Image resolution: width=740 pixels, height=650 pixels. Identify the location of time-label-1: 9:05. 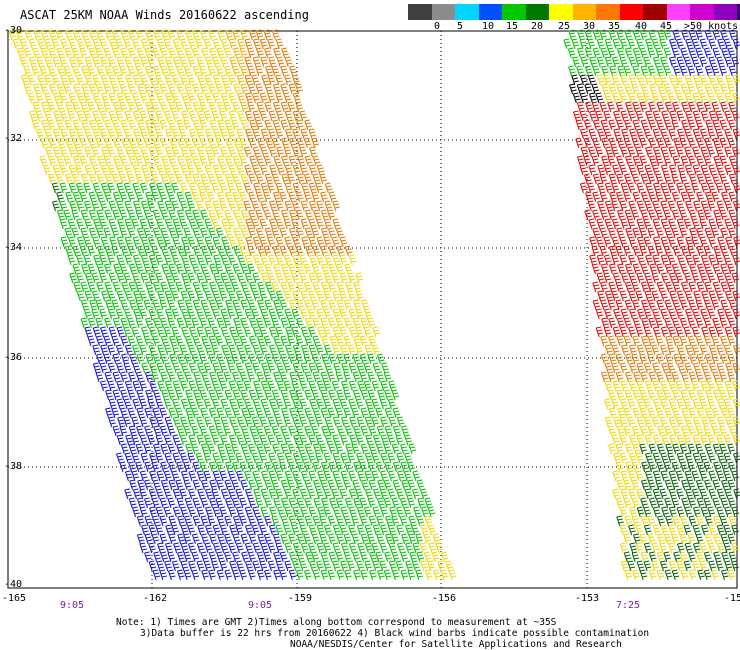
(72, 605).